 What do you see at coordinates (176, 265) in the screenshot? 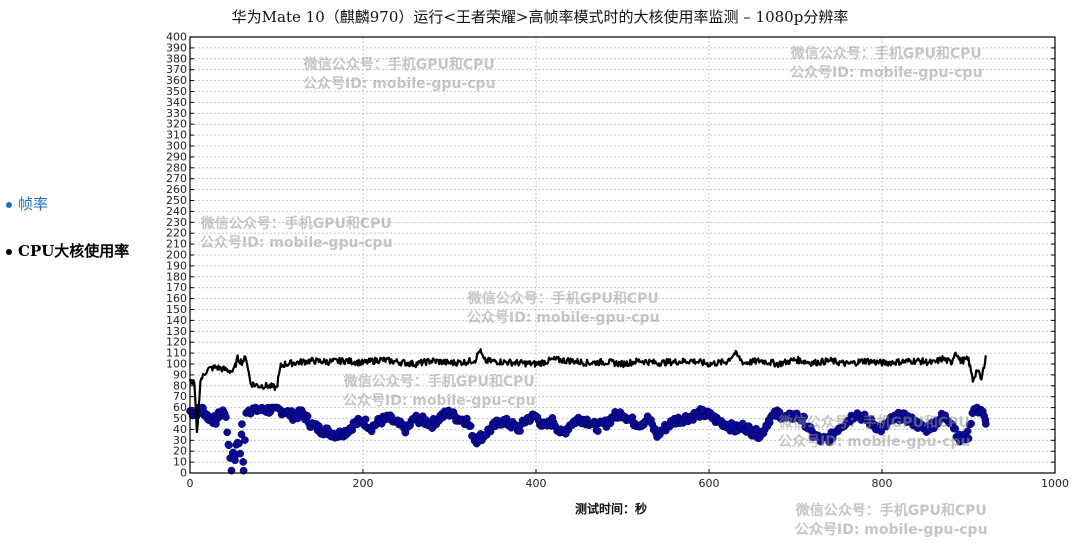
I see `svg-text: 190` at bounding box center [176, 265].